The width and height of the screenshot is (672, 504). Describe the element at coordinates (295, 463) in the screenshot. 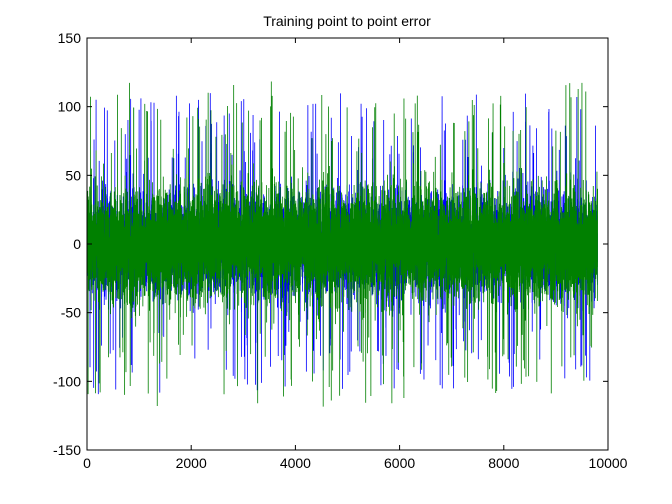

I see `x-tick-label: 4000` at that location.